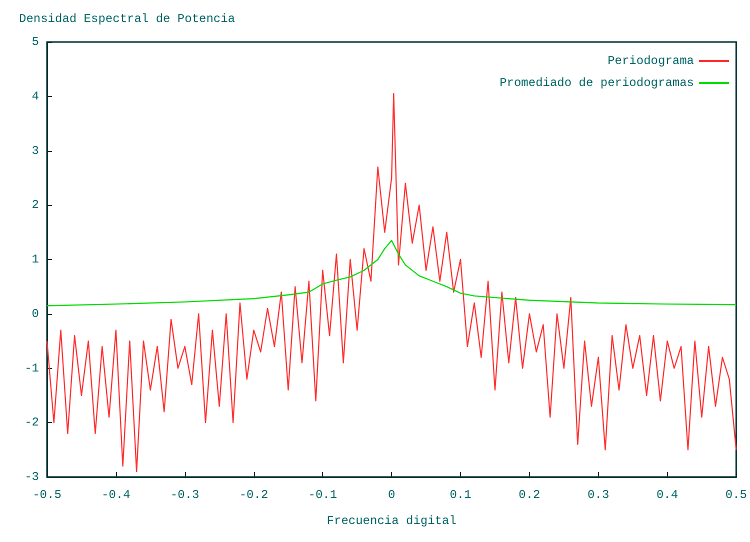  Describe the element at coordinates (35, 313) in the screenshot. I see `y-tick-label: 0` at that location.